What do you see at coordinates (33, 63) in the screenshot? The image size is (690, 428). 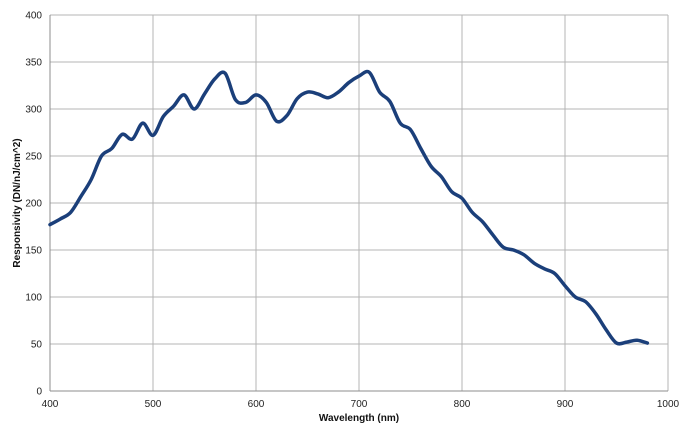 I see `y-tick-label: 350` at bounding box center [33, 63].